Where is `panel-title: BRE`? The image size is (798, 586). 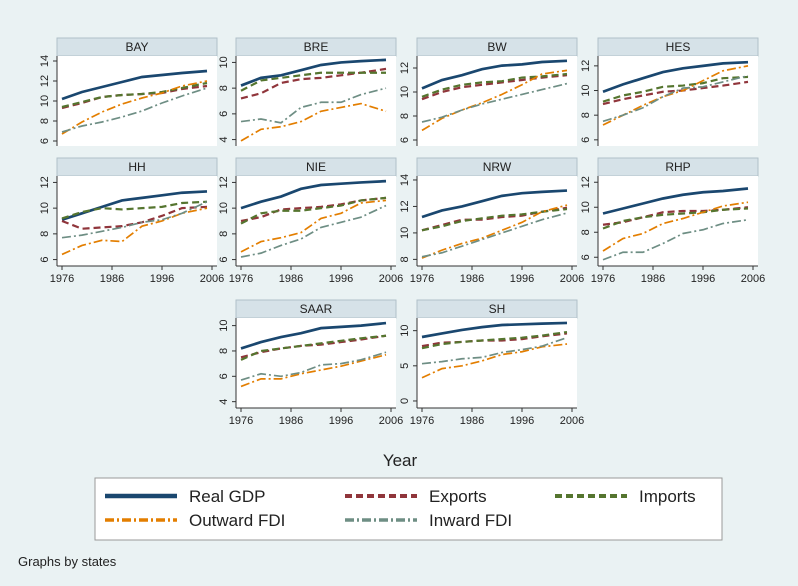
panel-title: BRE is located at coordinates (316, 47).